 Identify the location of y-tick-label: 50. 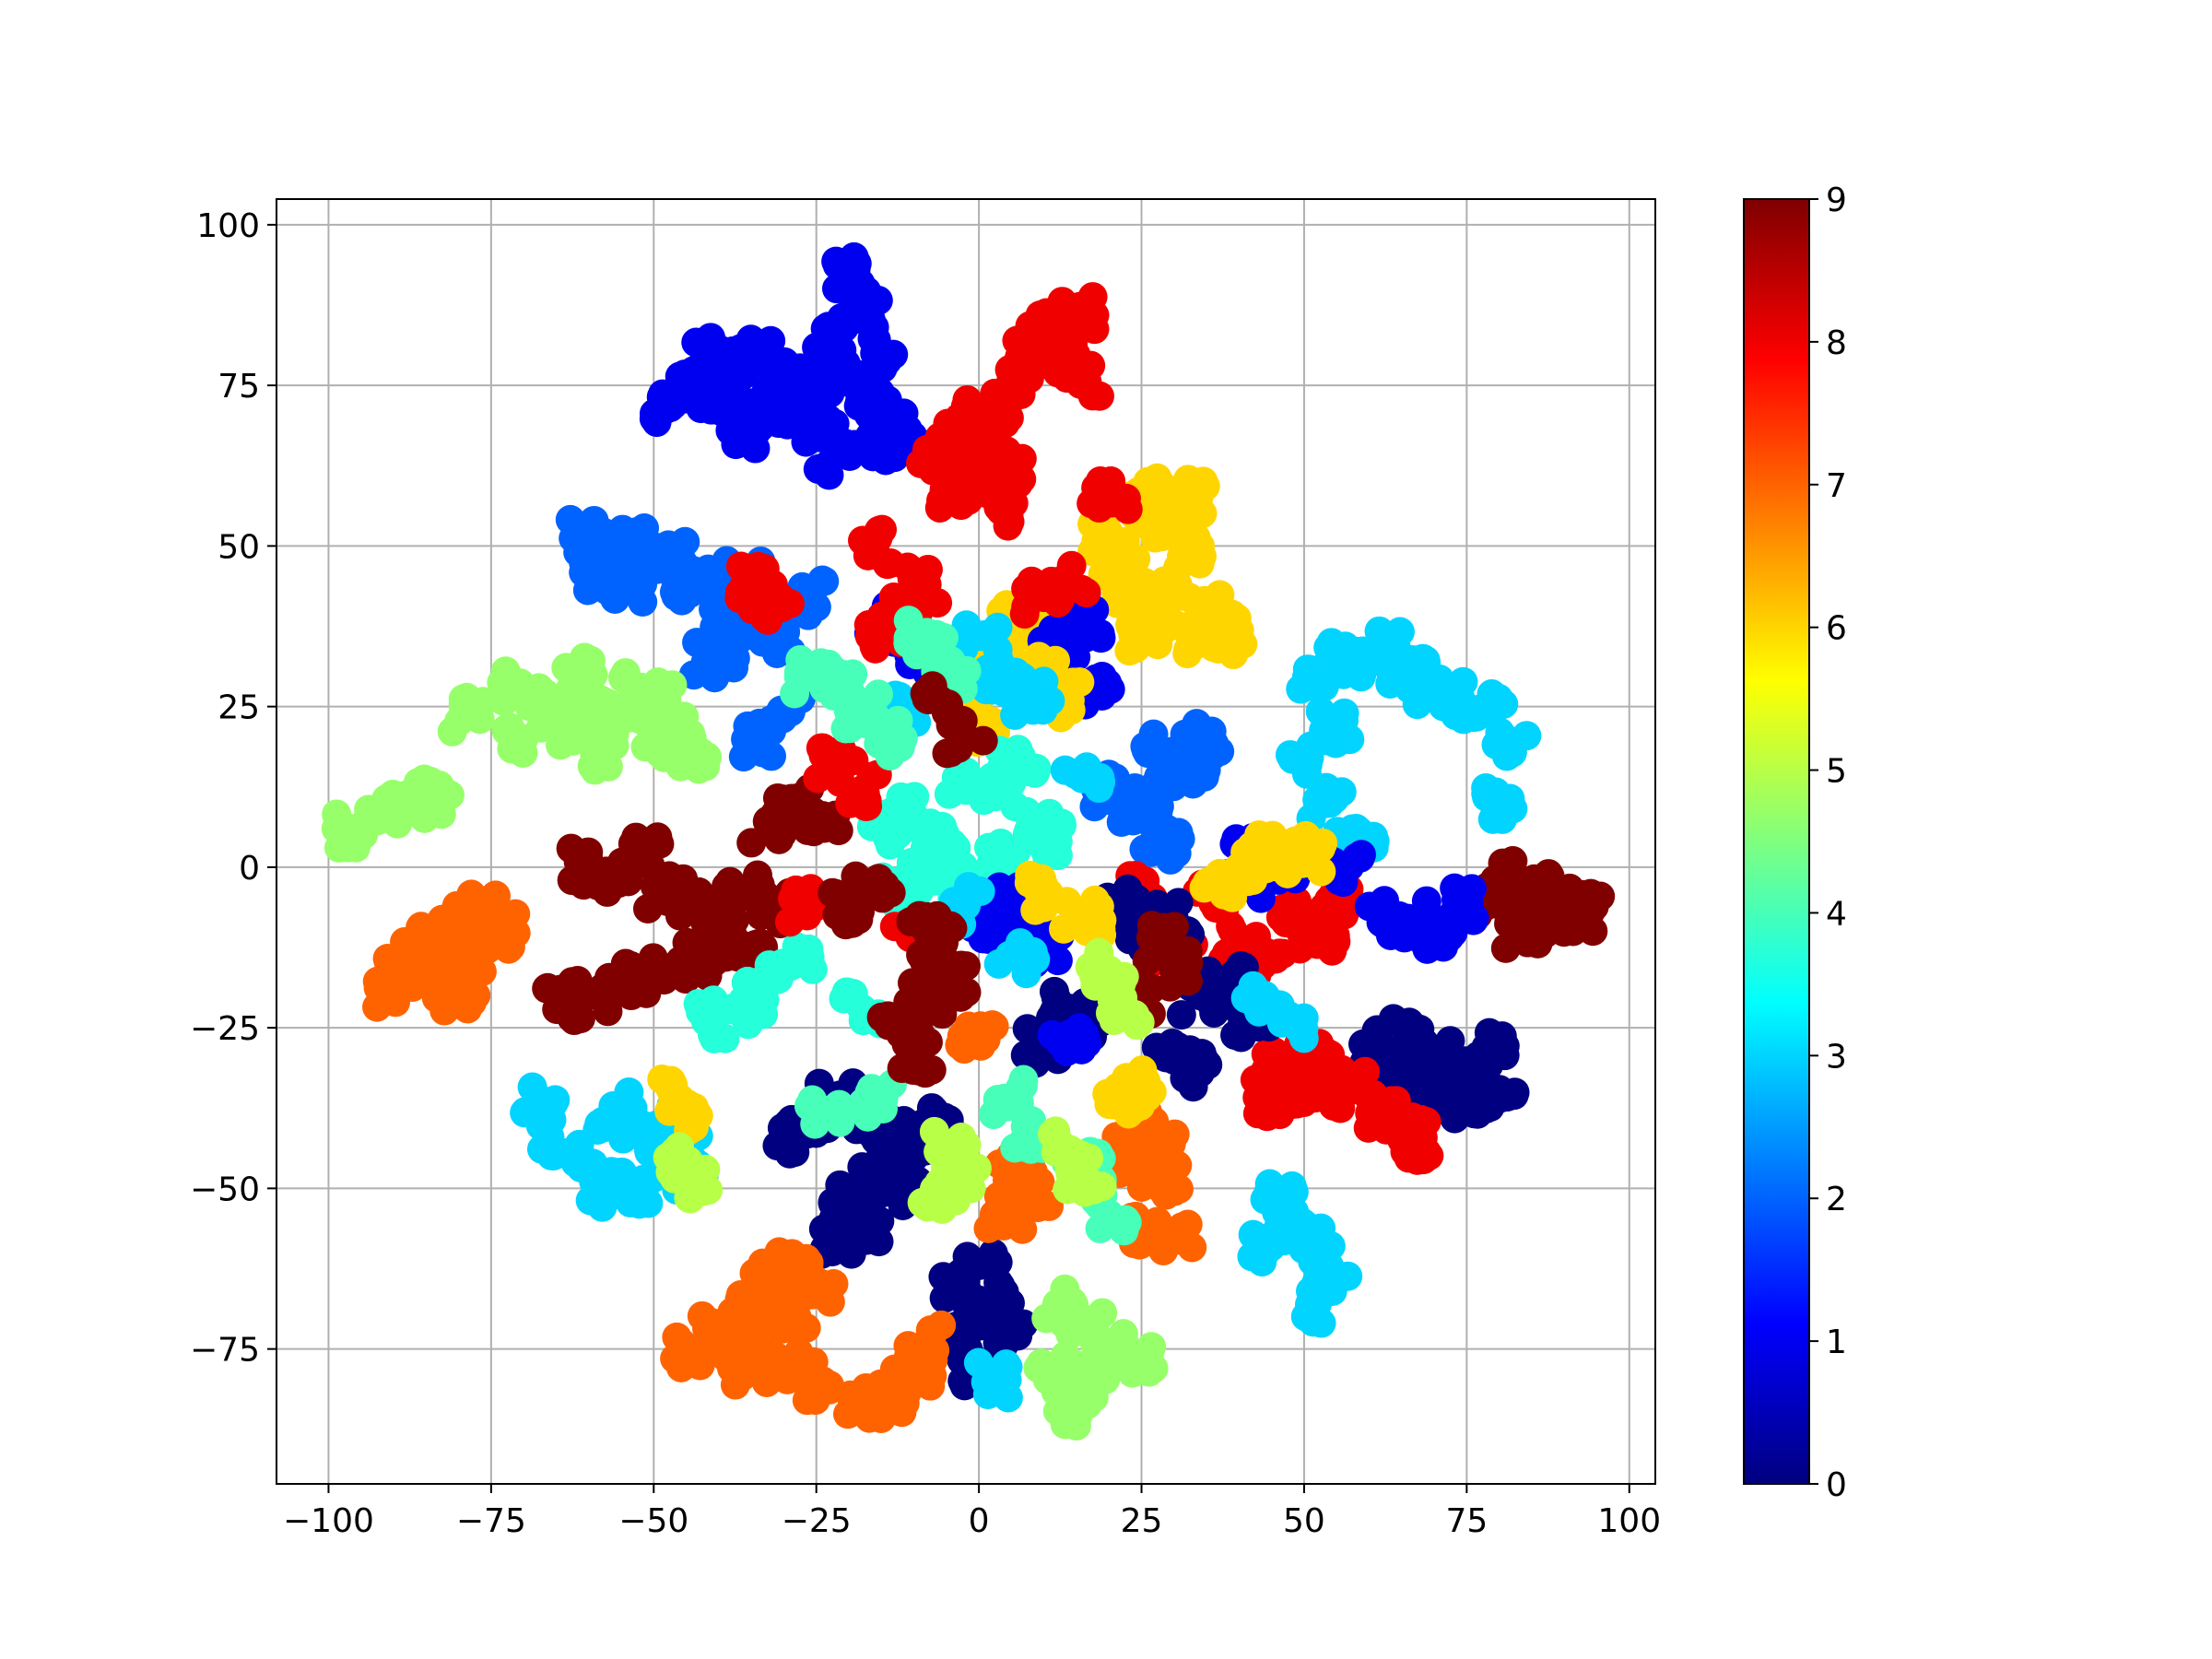
(239, 547).